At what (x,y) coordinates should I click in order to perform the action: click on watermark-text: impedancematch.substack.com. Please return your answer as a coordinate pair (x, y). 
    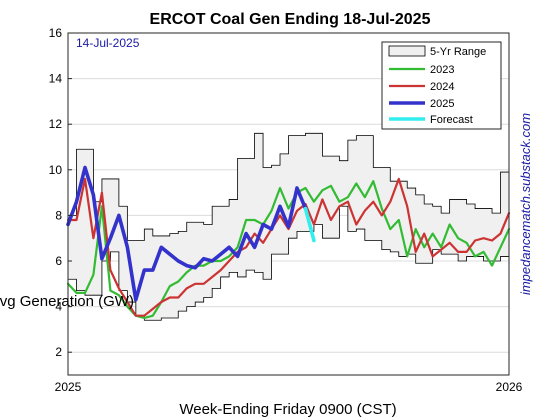
    Looking at the image, I should click on (525, 204).